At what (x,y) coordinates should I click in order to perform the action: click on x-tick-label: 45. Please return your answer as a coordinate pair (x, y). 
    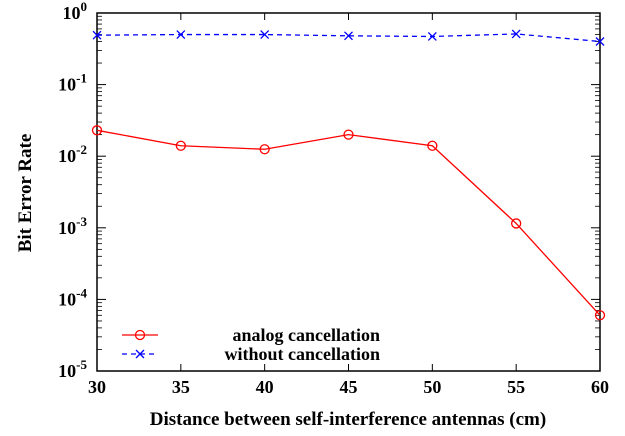
    Looking at the image, I should click on (349, 387).